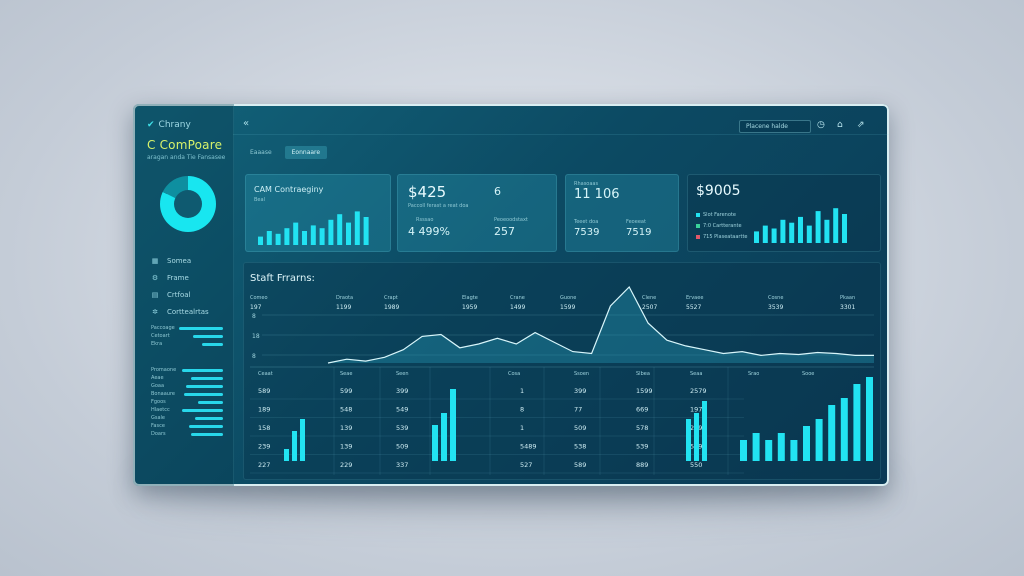  I want to click on chart-icon: ⇗, so click(861, 125).